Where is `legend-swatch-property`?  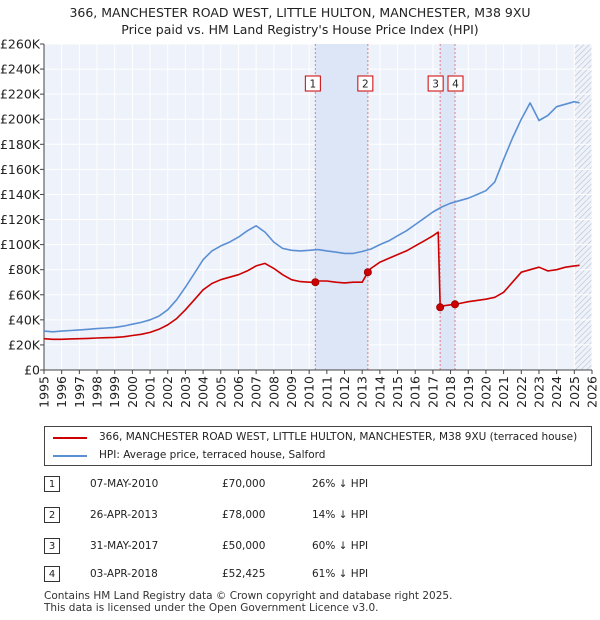
legend-swatch-property is located at coordinates (70, 438).